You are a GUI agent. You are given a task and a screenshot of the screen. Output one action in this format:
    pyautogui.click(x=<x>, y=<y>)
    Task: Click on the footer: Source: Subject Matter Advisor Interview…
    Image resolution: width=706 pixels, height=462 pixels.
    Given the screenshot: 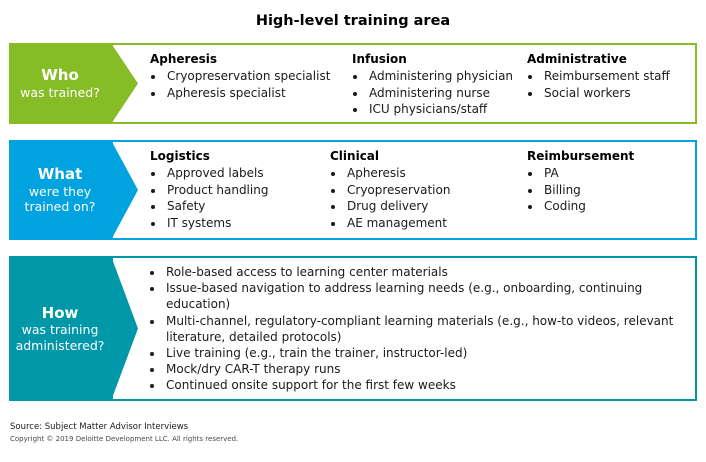 What is the action you would take?
    pyautogui.click(x=358, y=432)
    